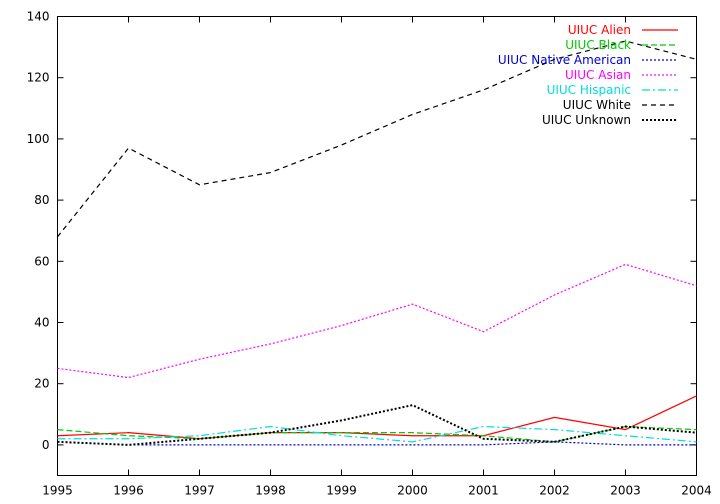 Image resolution: width=720 pixels, height=504 pixels. Describe the element at coordinates (625, 491) in the screenshot. I see `x-tick-label: 2003` at that location.